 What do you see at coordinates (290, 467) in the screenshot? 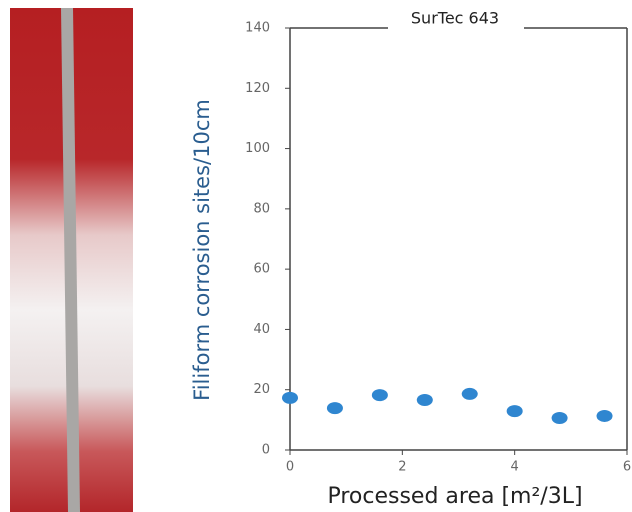
I see `x-tick-label: 0` at bounding box center [290, 467].